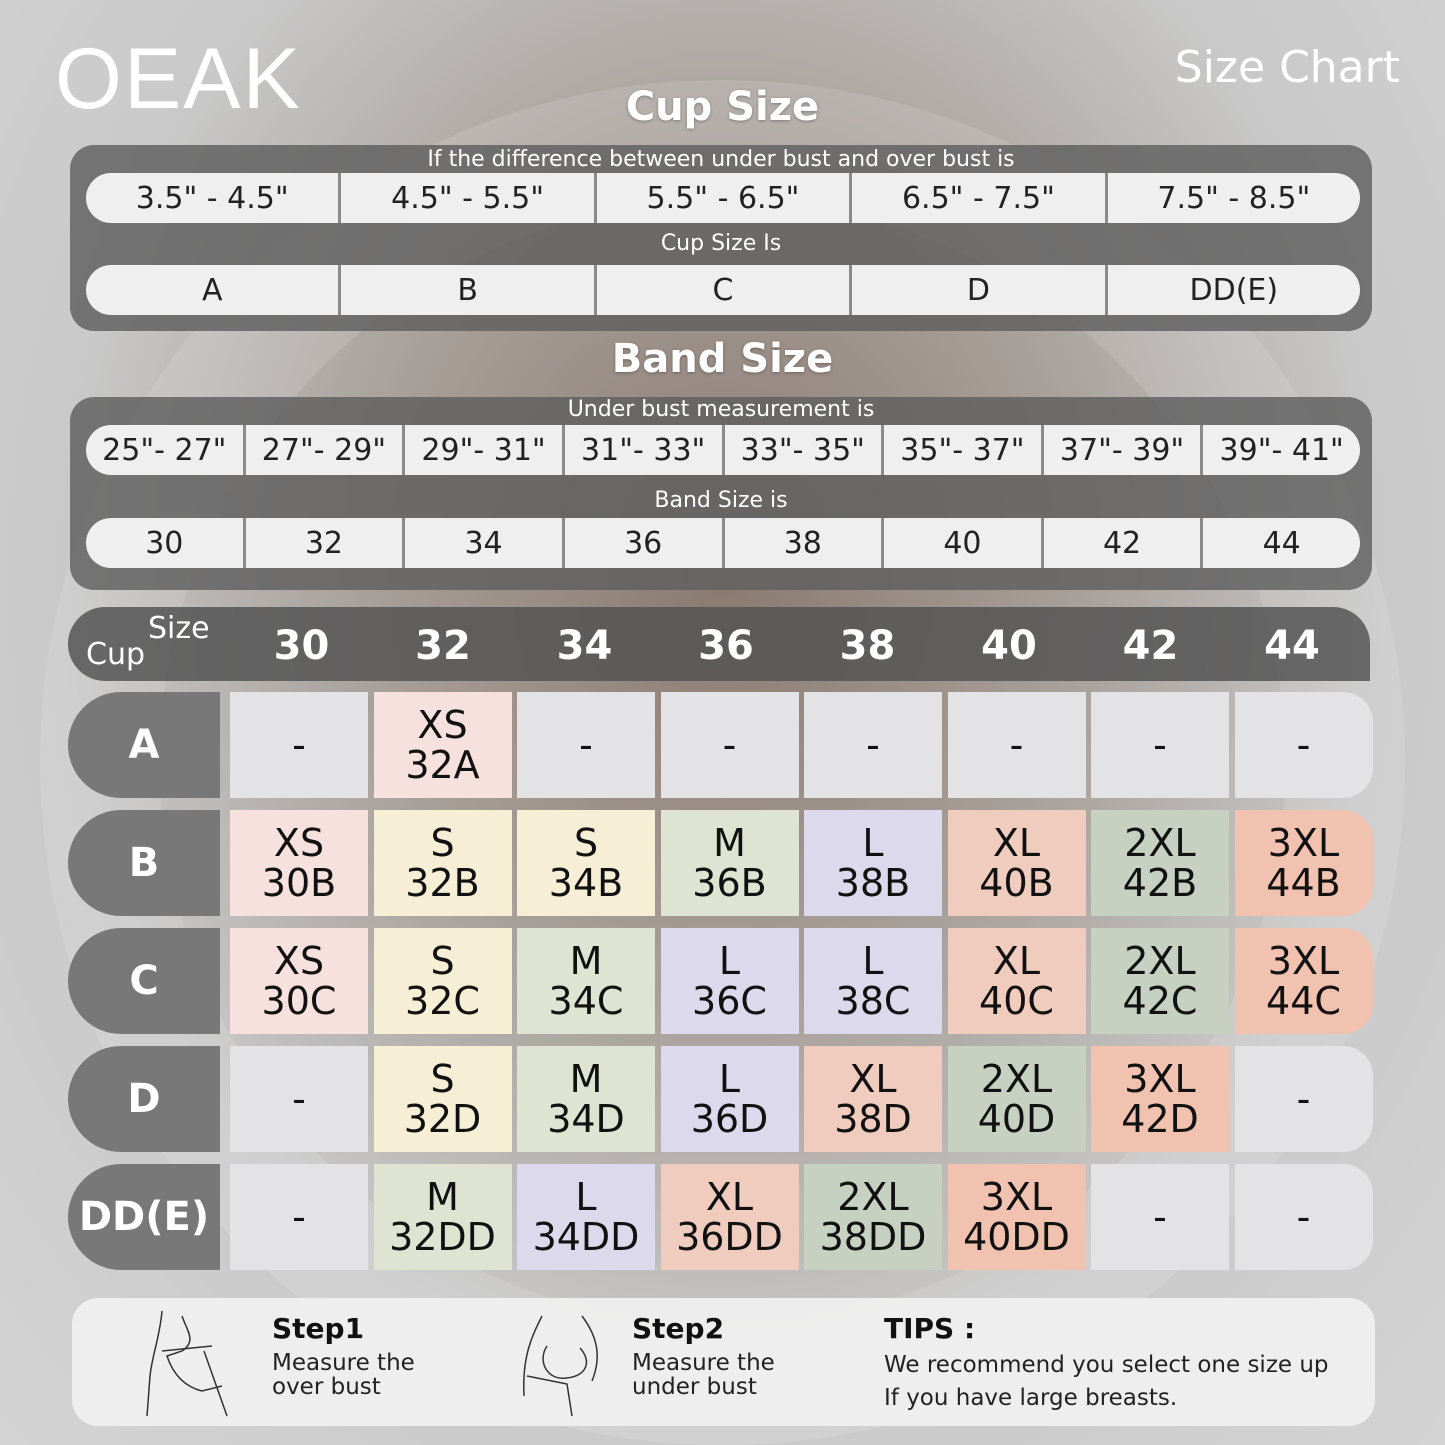  I want to click on size-code: 30C, so click(299, 1001).